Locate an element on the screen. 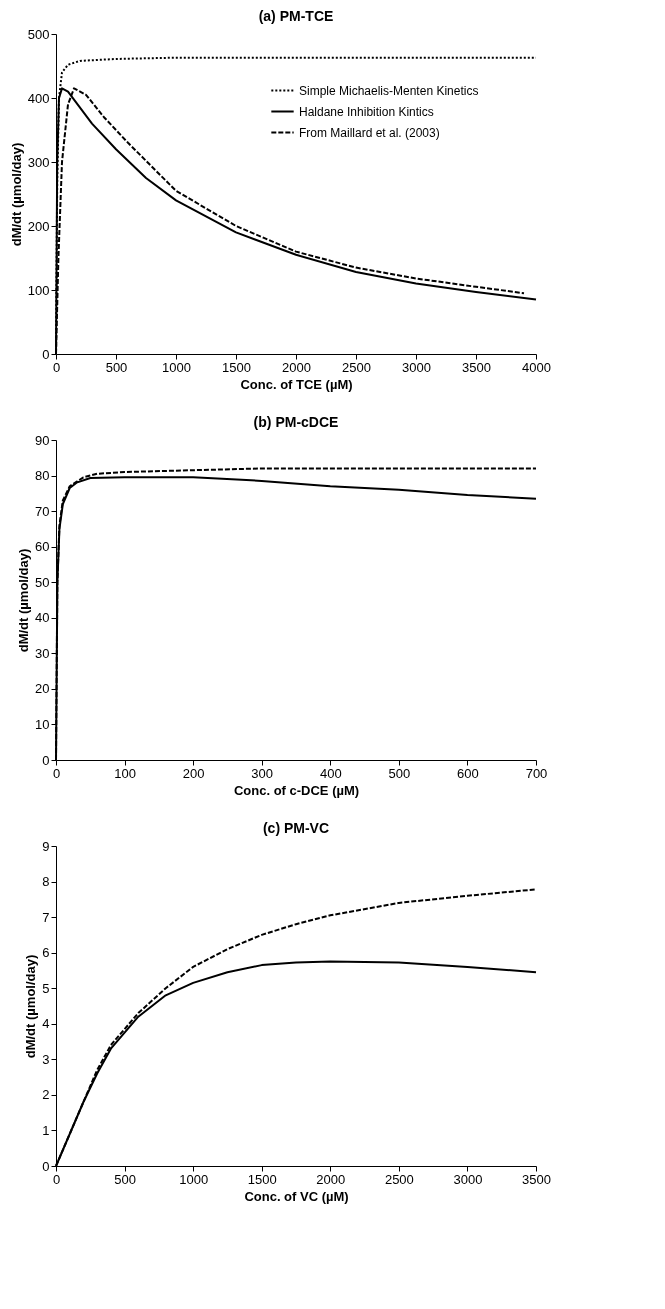  y-tick-label: 30 is located at coordinates (42, 653).